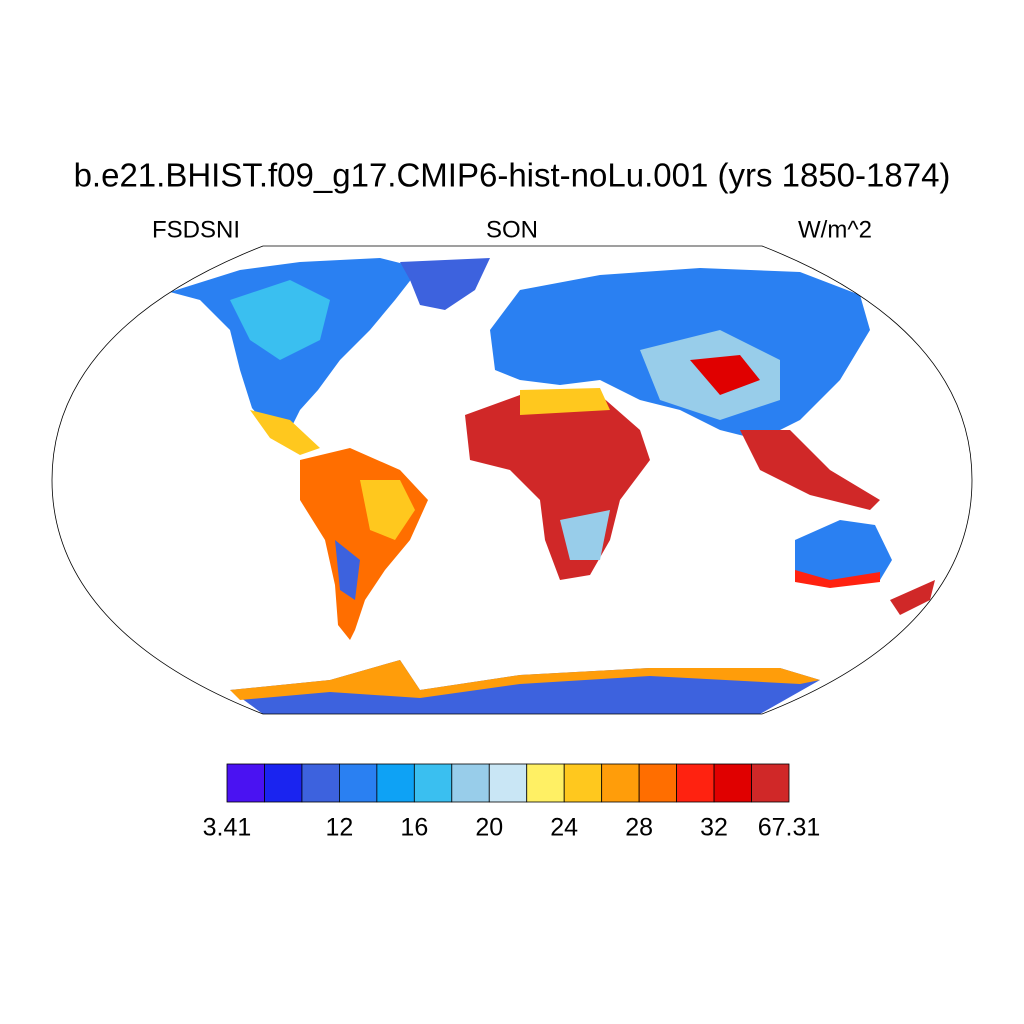  What do you see at coordinates (557, 487) in the screenshot?
I see `africa` at bounding box center [557, 487].